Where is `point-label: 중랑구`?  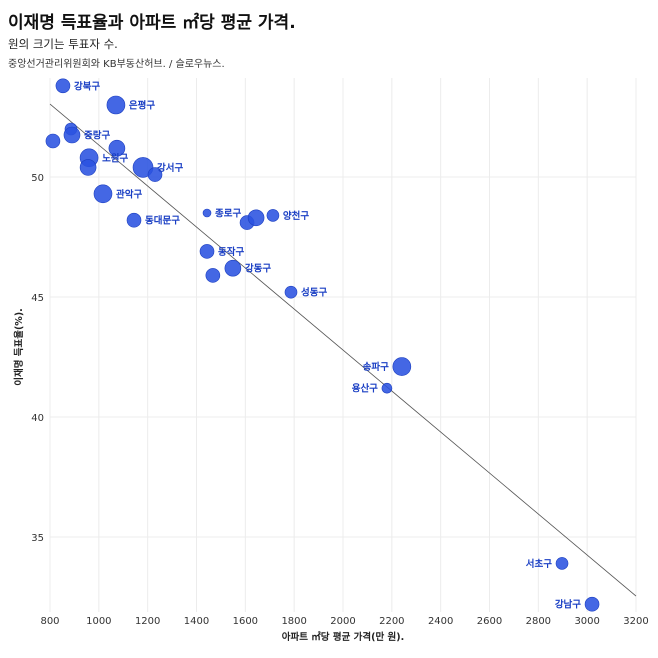 point-label: 중랑구 is located at coordinates (97, 136).